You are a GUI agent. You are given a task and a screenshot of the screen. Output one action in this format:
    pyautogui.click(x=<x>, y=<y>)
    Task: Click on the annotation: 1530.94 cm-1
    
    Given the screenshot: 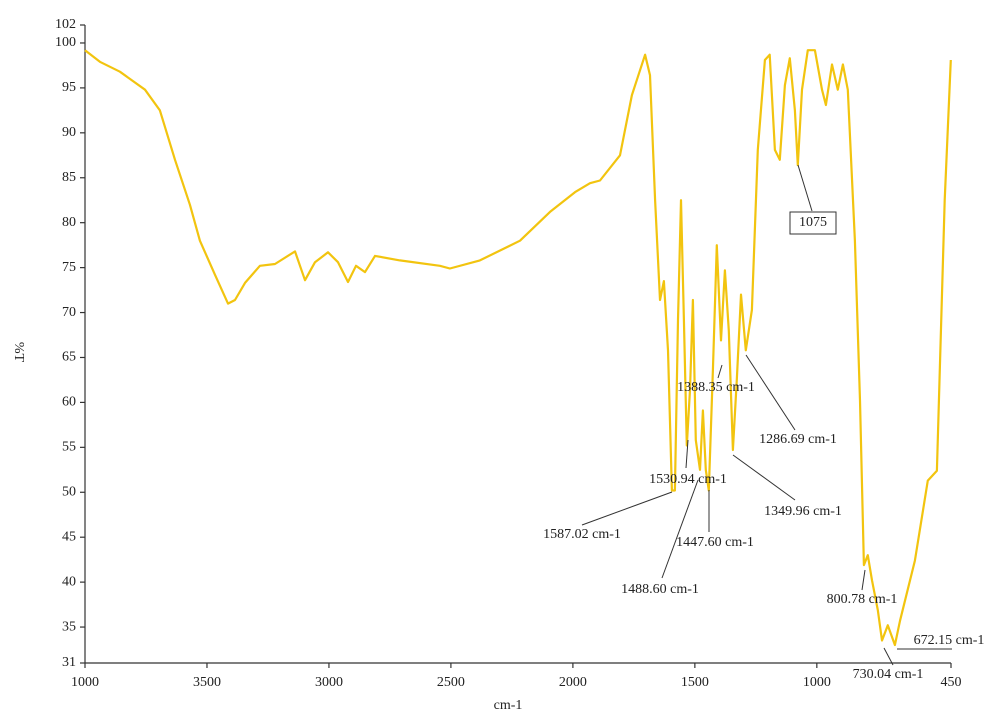 What is the action you would take?
    pyautogui.click(x=688, y=479)
    